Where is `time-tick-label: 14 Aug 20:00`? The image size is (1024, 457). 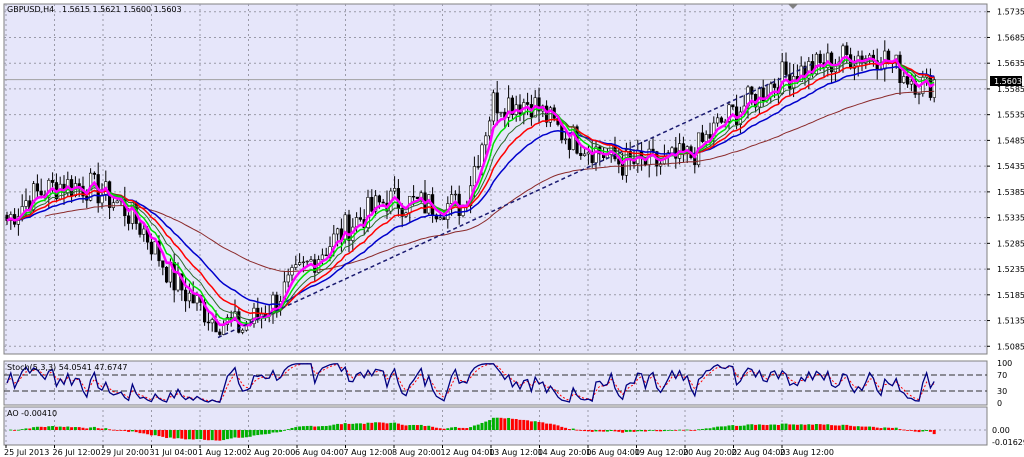 time-tick-label: 14 Aug 20:00 is located at coordinates (565, 452).